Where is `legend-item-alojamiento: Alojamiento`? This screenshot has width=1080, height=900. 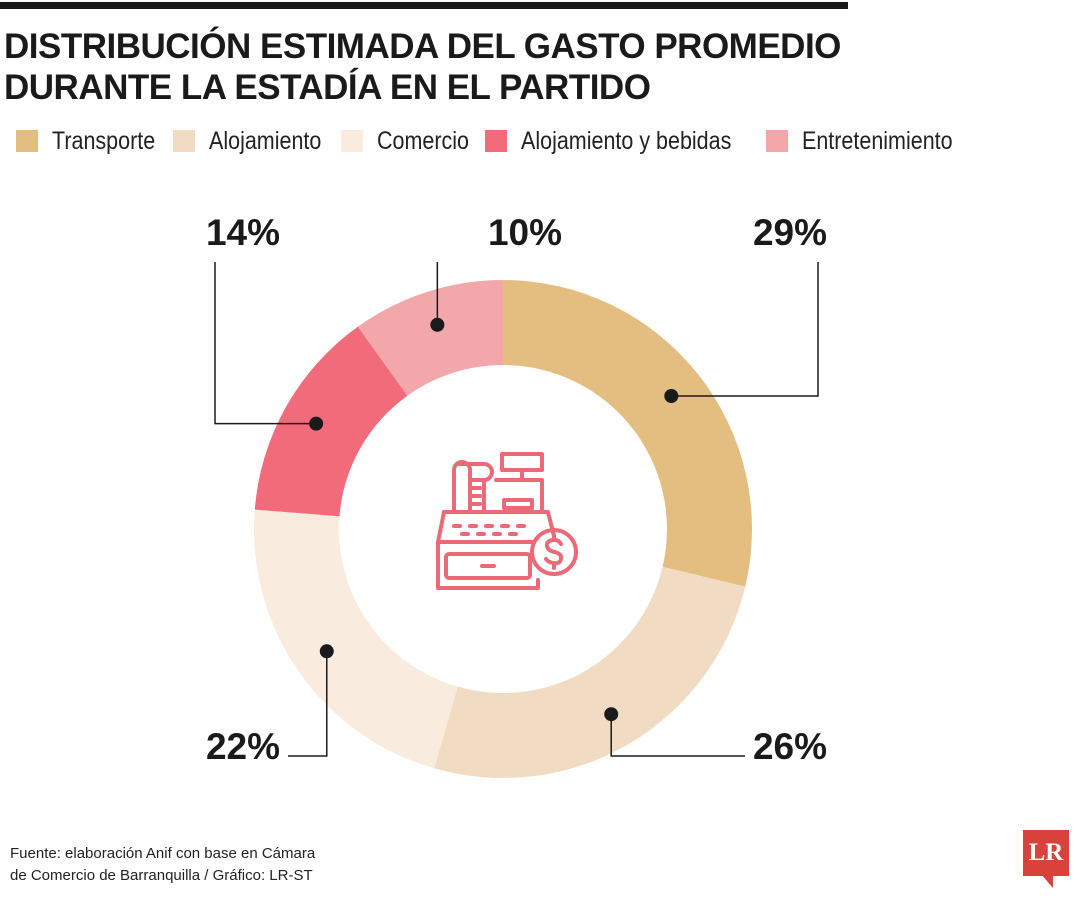
legend-item-alojamiento: Alojamiento is located at coordinates (247, 141).